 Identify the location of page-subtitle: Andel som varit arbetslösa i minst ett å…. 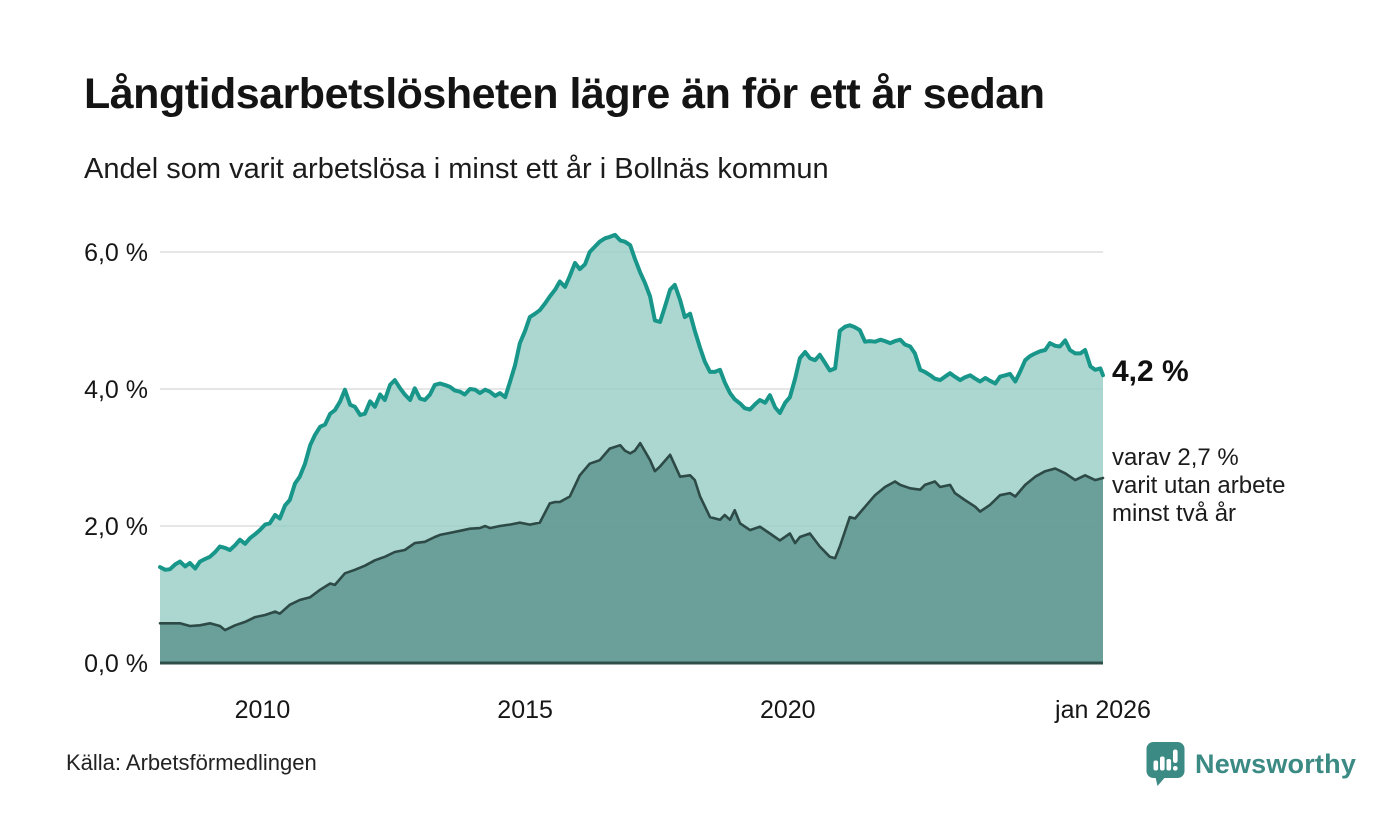
(456, 169).